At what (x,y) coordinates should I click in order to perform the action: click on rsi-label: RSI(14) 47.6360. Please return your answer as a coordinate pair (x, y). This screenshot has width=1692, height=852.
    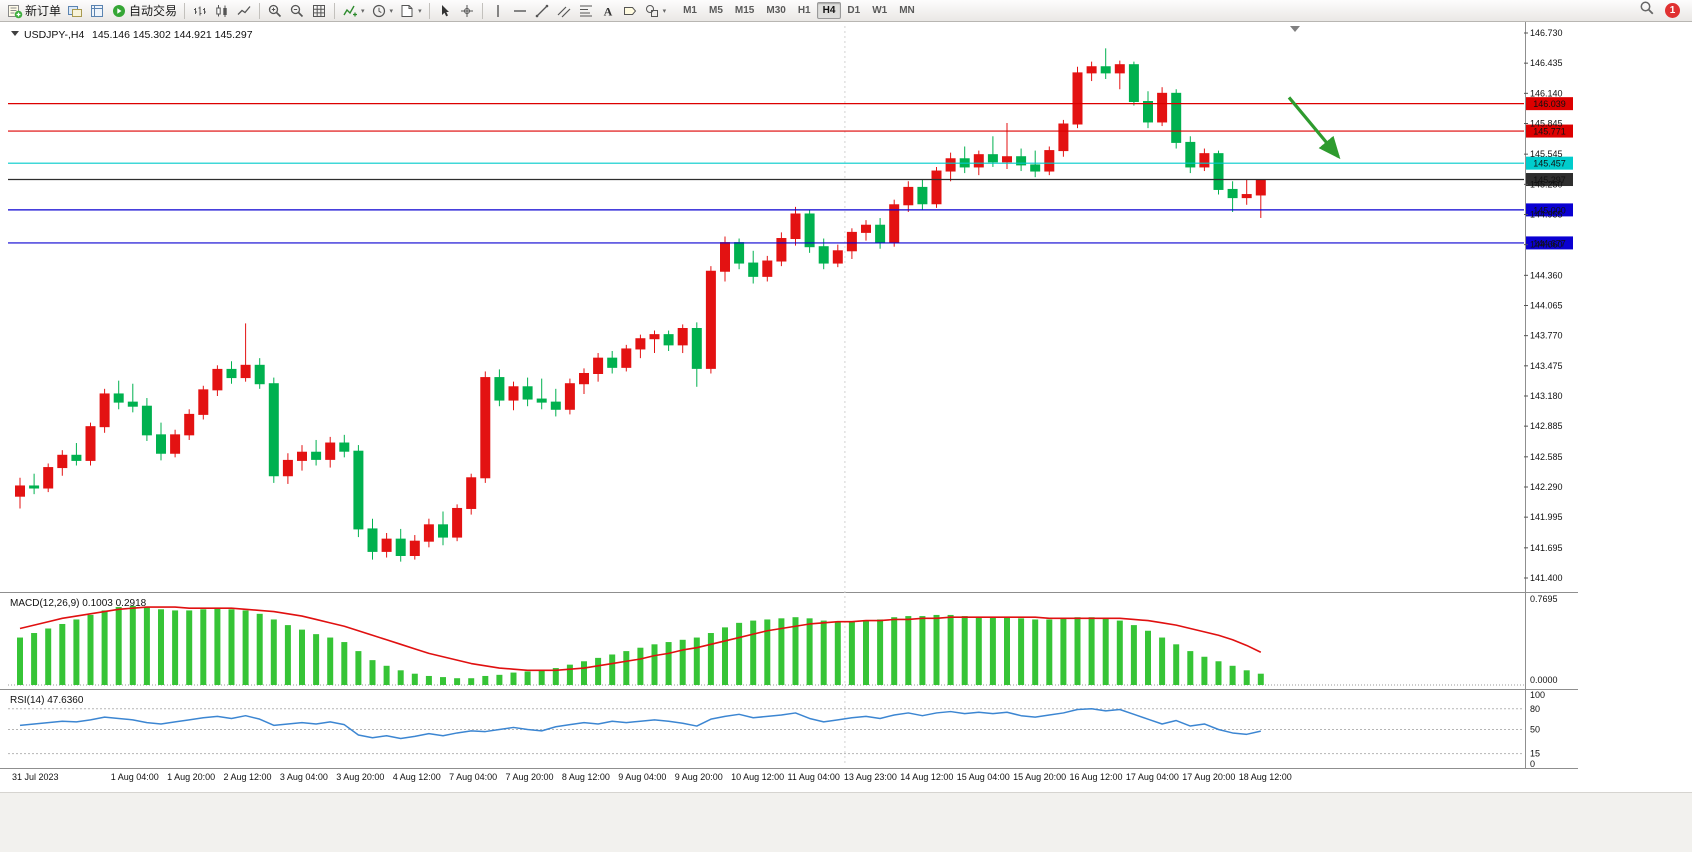
    Looking at the image, I should click on (47, 700).